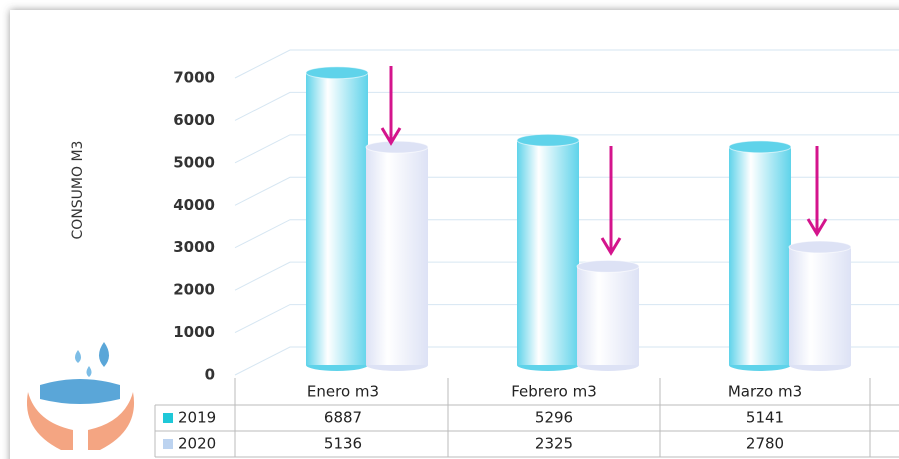 This screenshot has width=899, height=459. What do you see at coordinates (194, 162) in the screenshot?
I see `y-tick-label: 5000` at bounding box center [194, 162].